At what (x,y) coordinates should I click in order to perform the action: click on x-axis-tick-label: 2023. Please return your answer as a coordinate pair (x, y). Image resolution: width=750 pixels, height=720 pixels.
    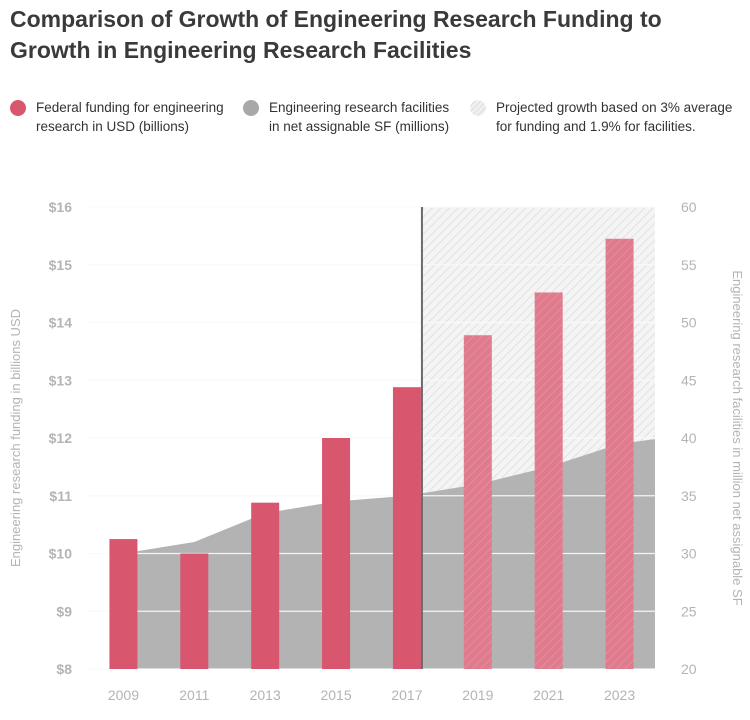
    Looking at the image, I should click on (619, 695).